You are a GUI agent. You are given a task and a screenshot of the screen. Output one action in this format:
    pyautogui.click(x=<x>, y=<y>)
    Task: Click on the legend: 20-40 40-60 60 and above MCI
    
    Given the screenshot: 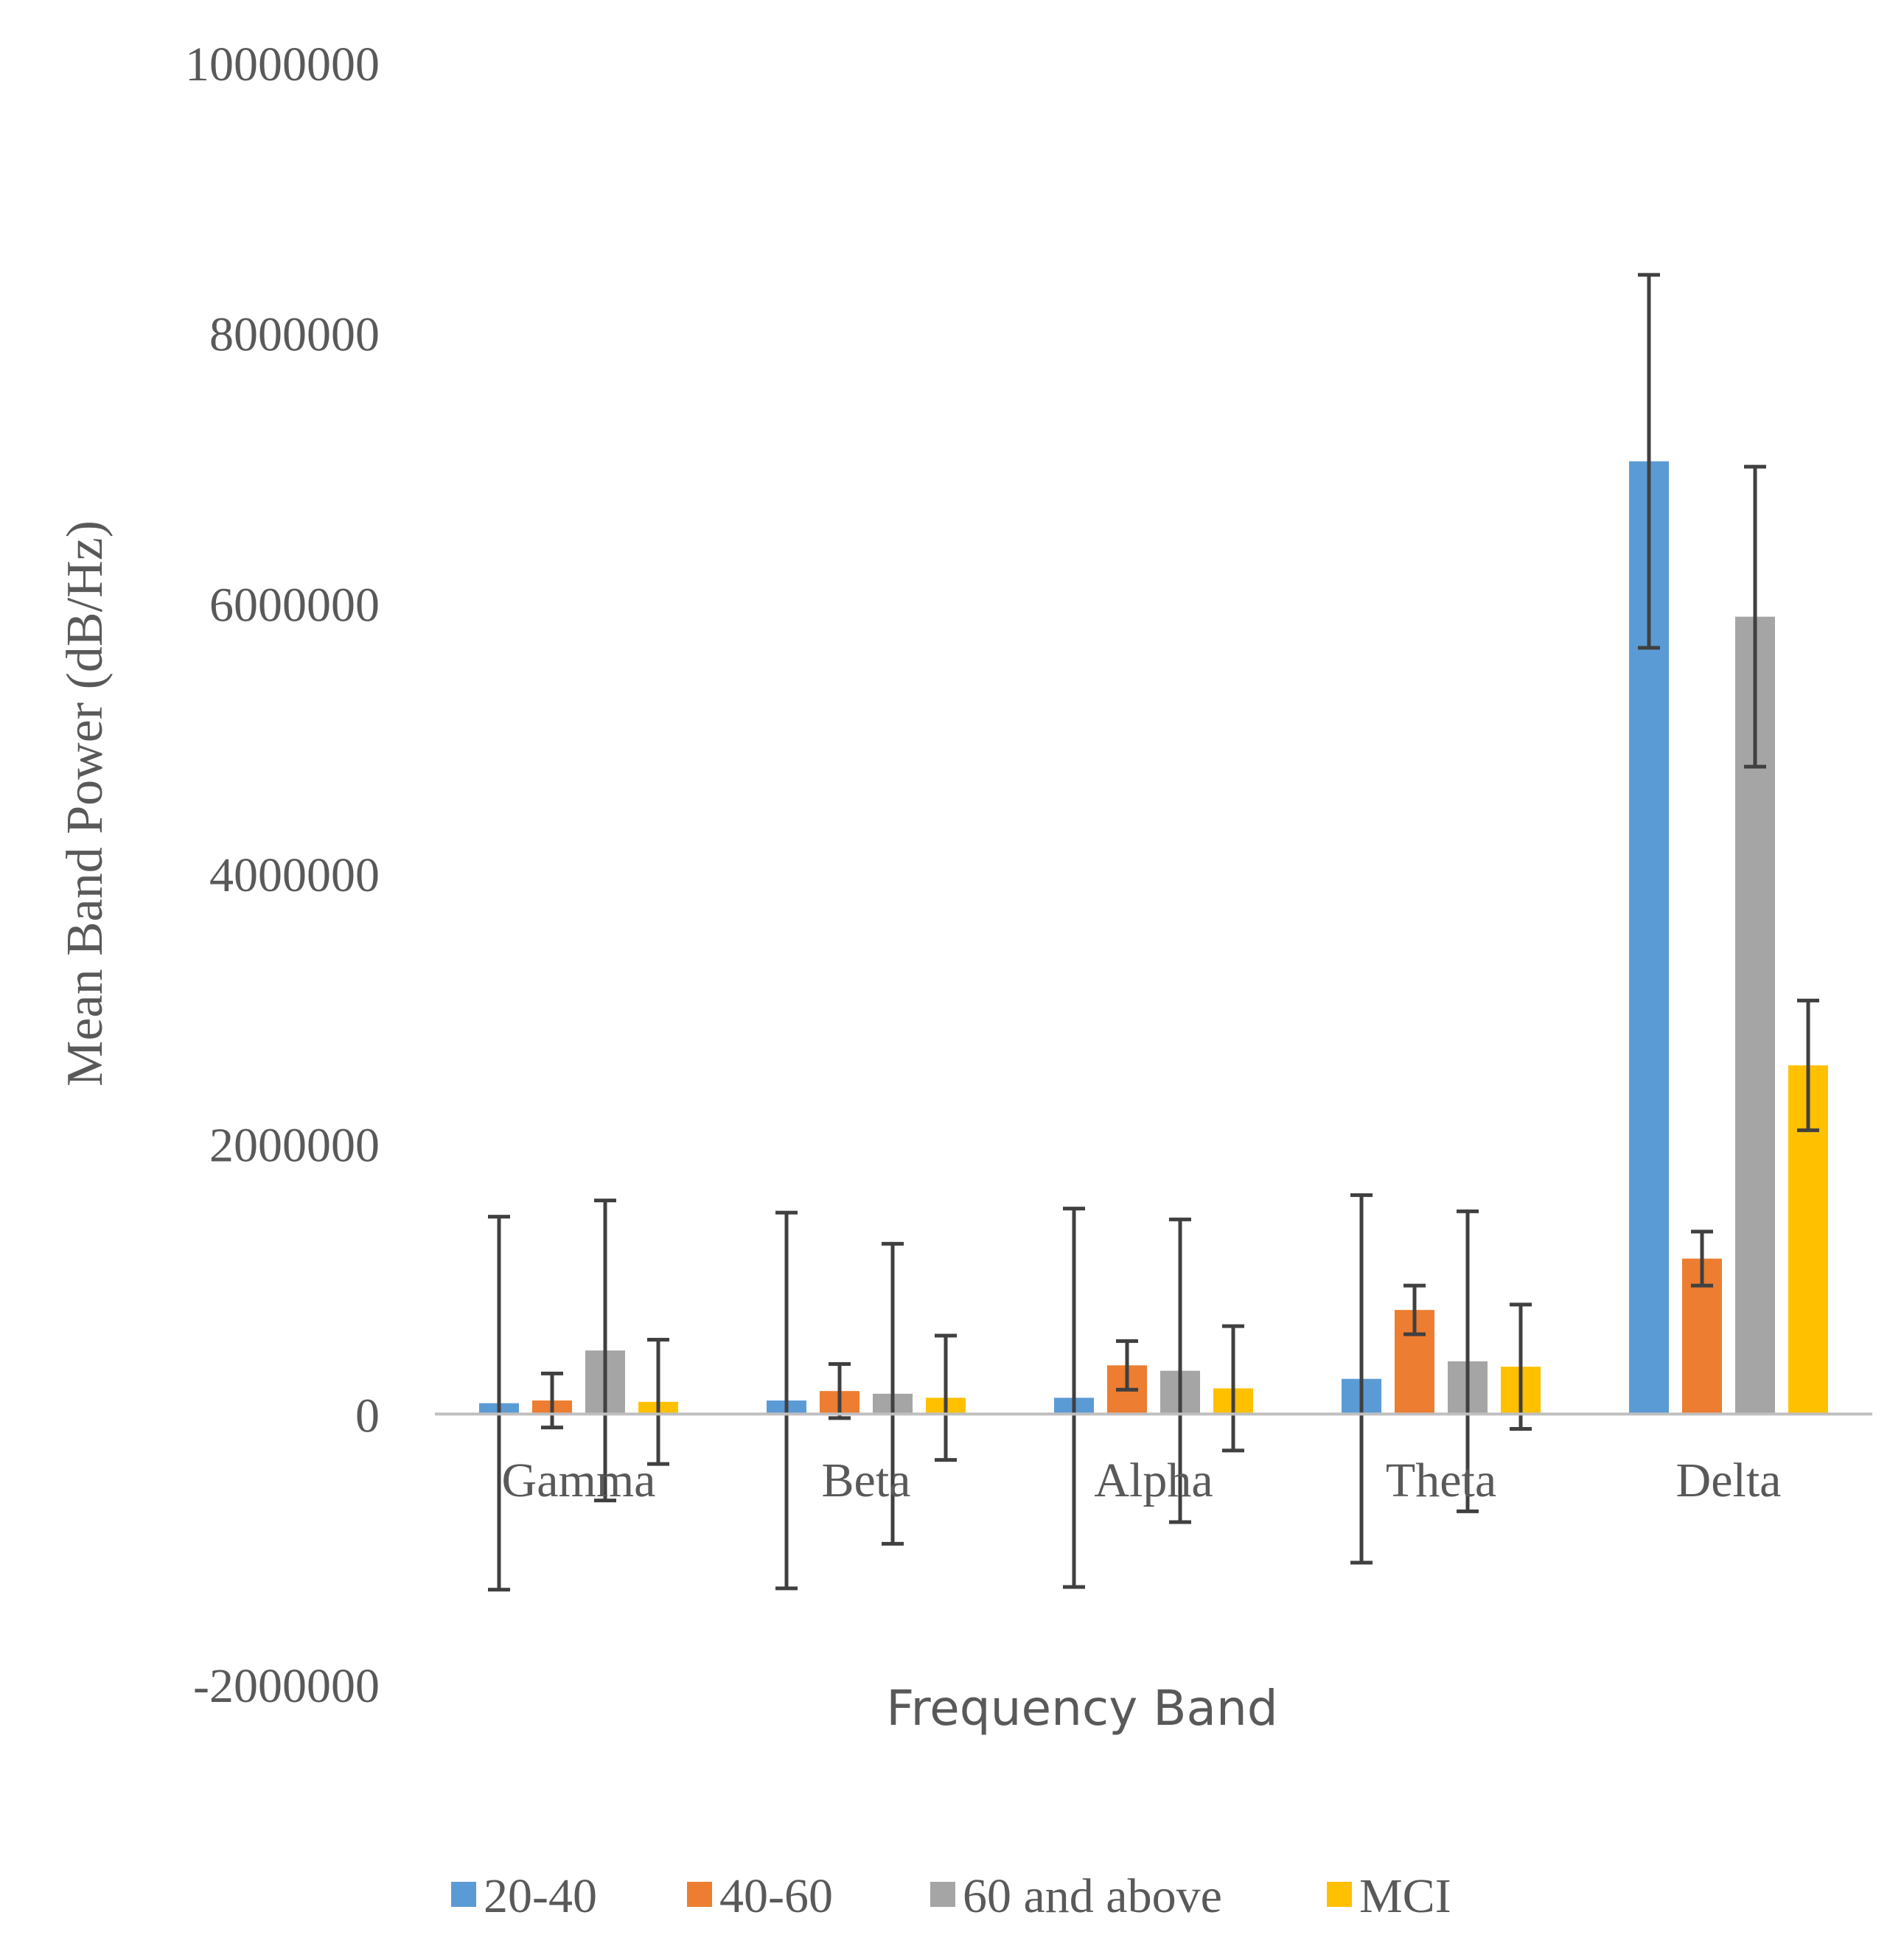 What is the action you would take?
    pyautogui.click(x=951, y=1896)
    